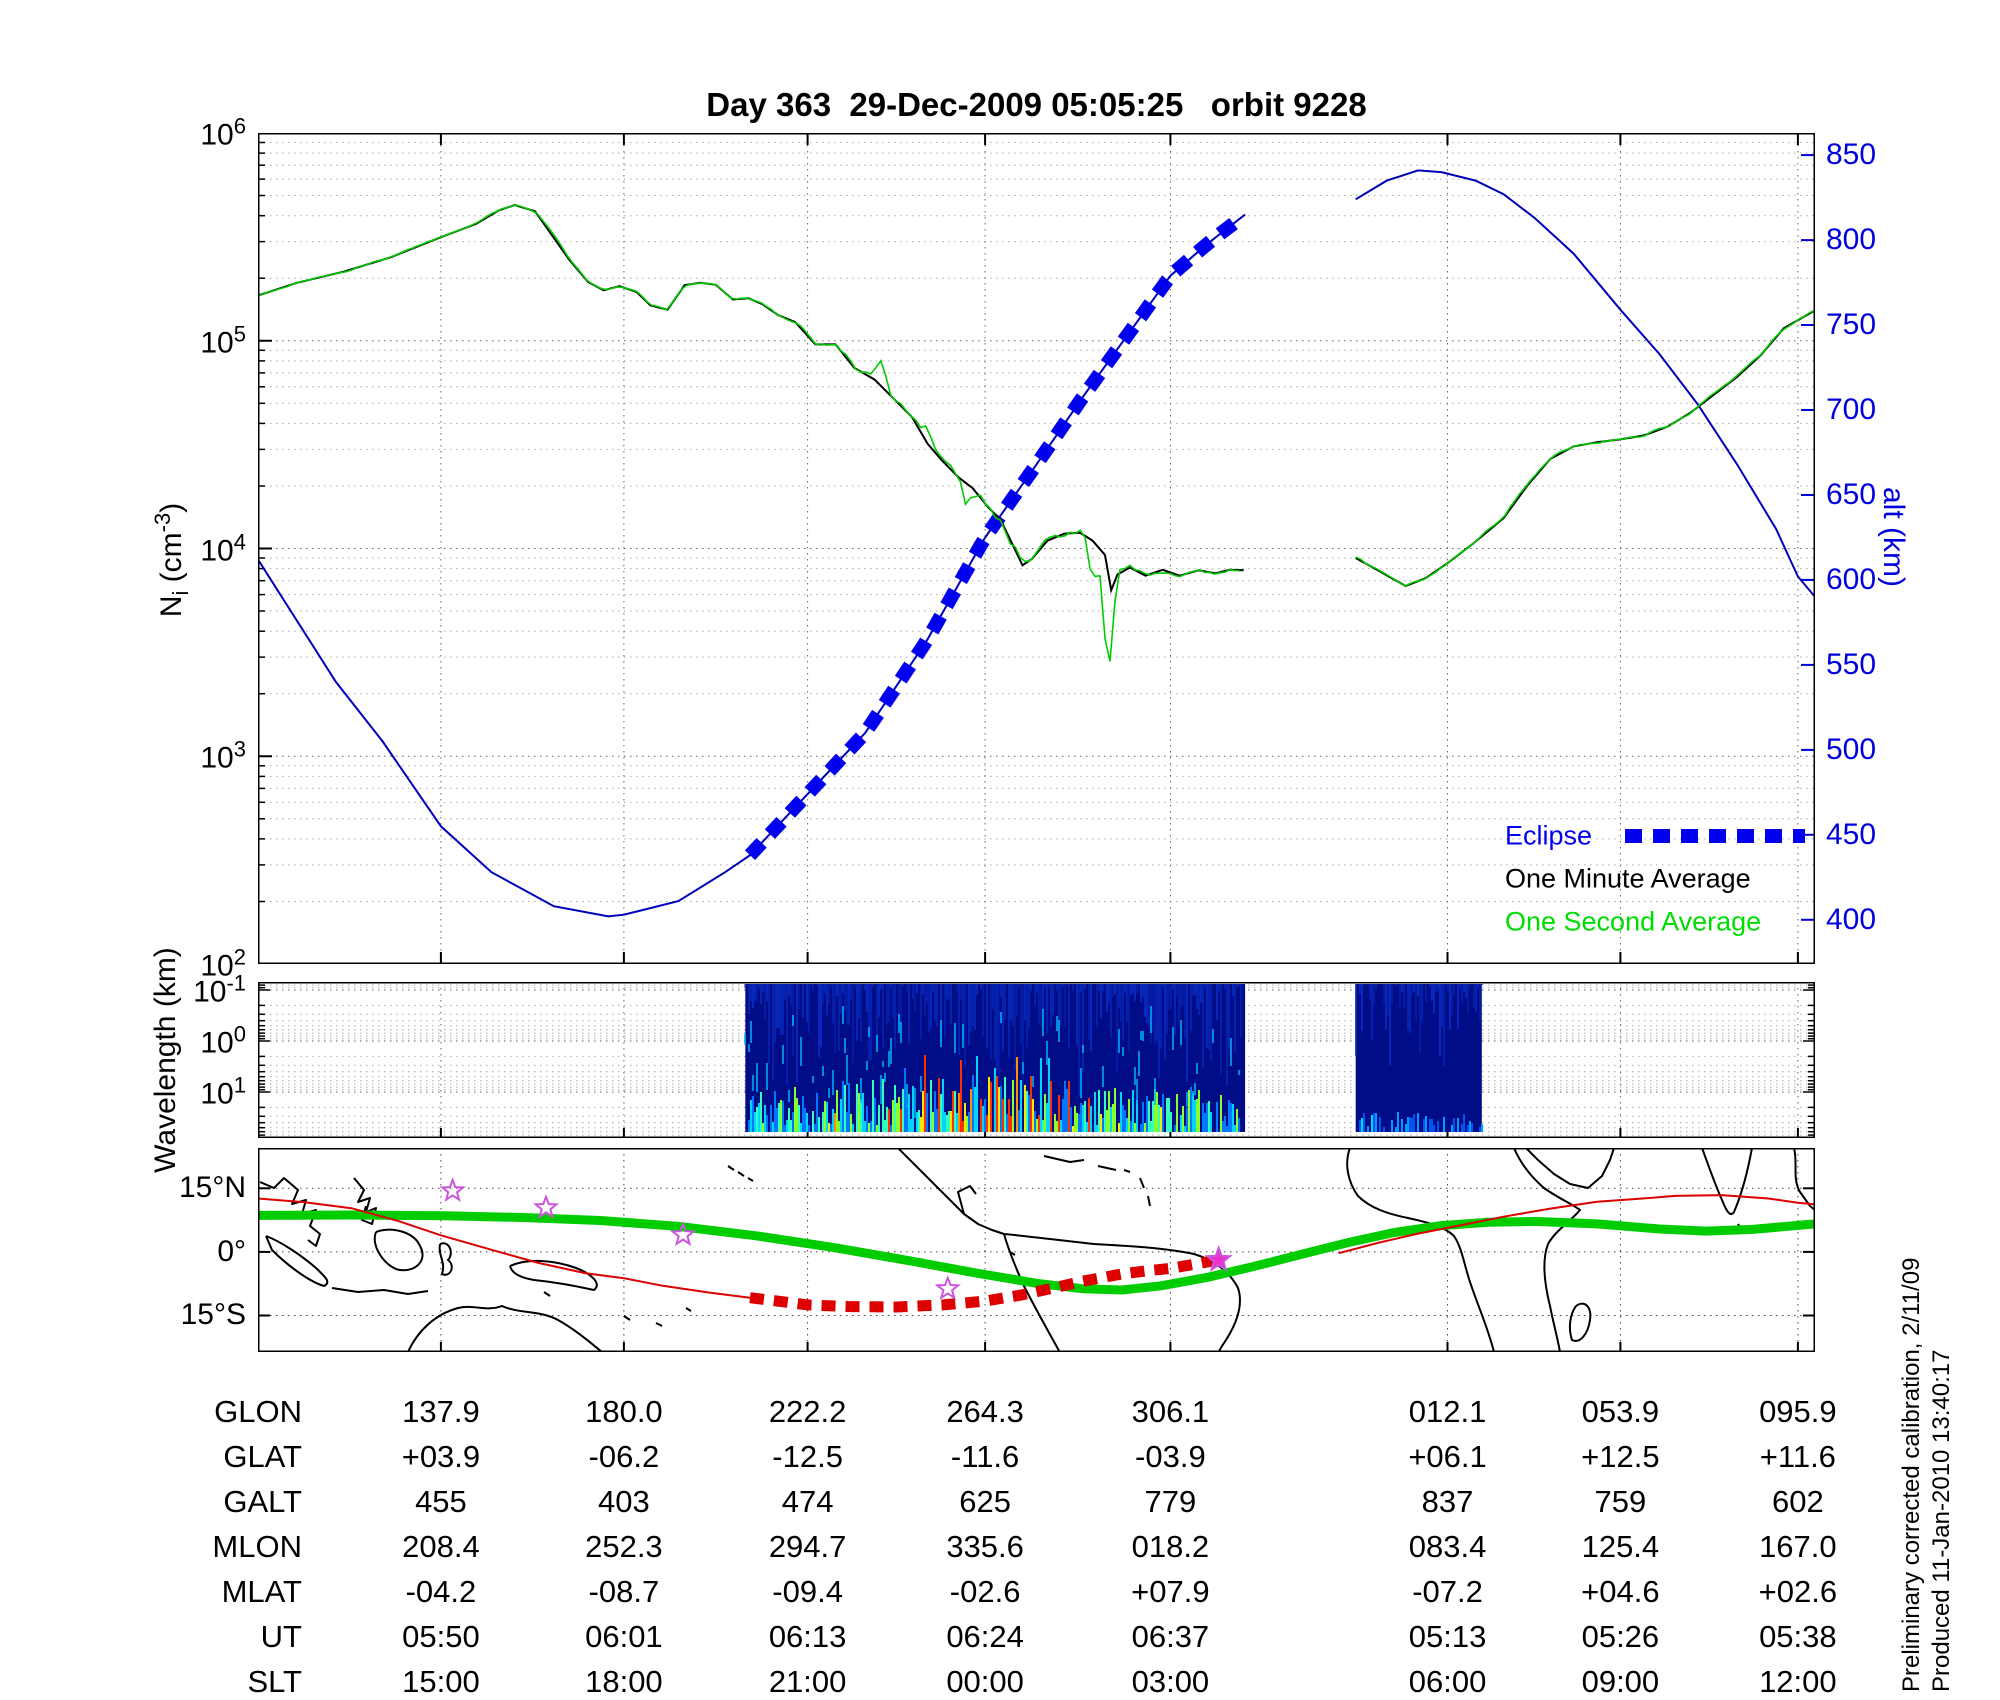  I want to click on table-cell-mlat-3: -09.4, so click(807, 1591).